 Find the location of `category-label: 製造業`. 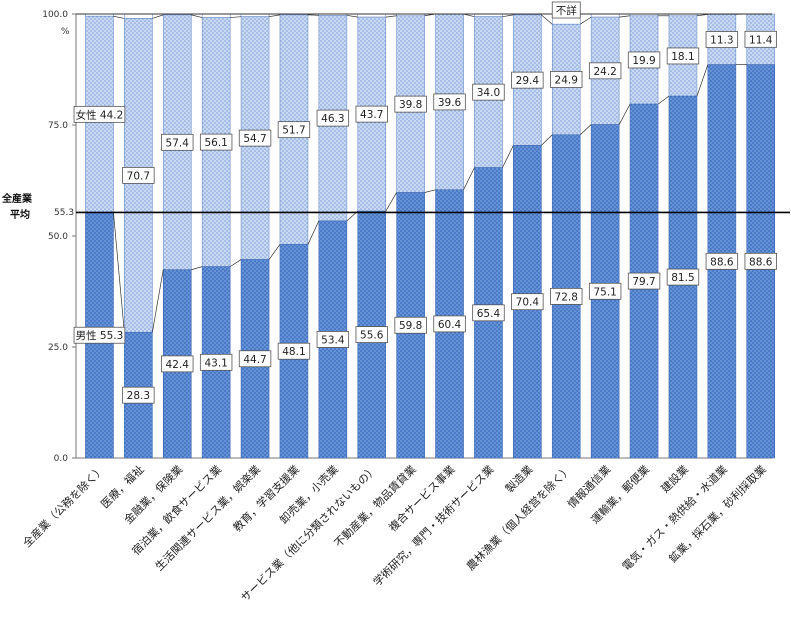

category-label: 製造業 is located at coordinates (518, 478).